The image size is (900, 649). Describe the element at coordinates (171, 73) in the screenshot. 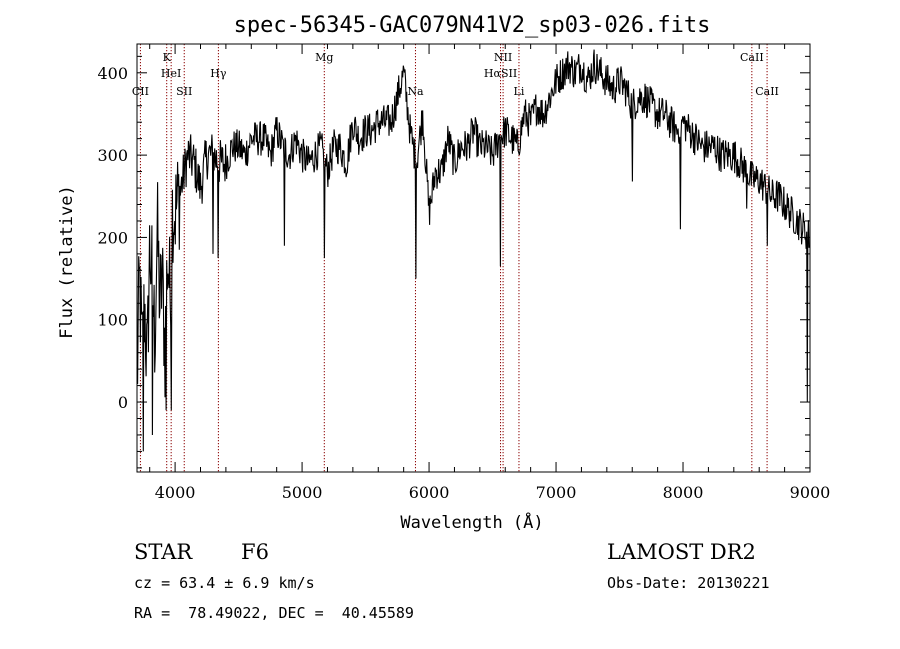

I see `spectral-line-label: HeI` at that location.